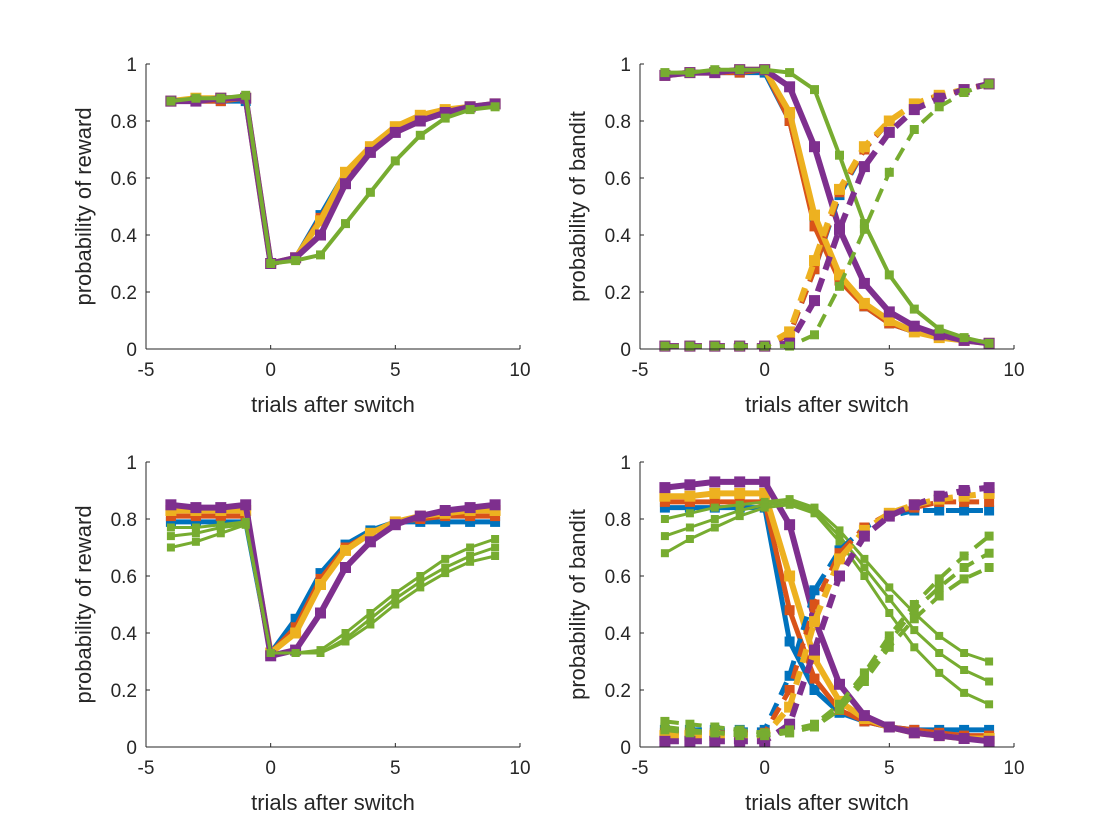 This screenshot has height=840, width=1120. Describe the element at coordinates (625, 463) in the screenshot. I see `y-tick-label: 1` at that location.